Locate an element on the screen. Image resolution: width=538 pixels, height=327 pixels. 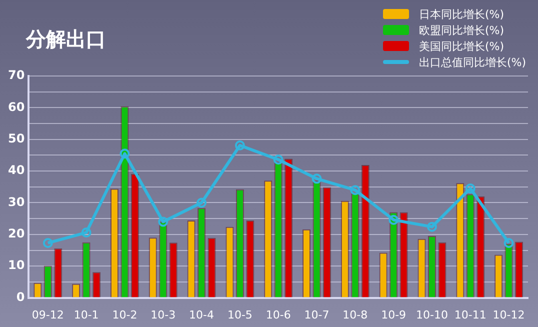
y-tick-label: 50 is located at coordinates (16, 138).